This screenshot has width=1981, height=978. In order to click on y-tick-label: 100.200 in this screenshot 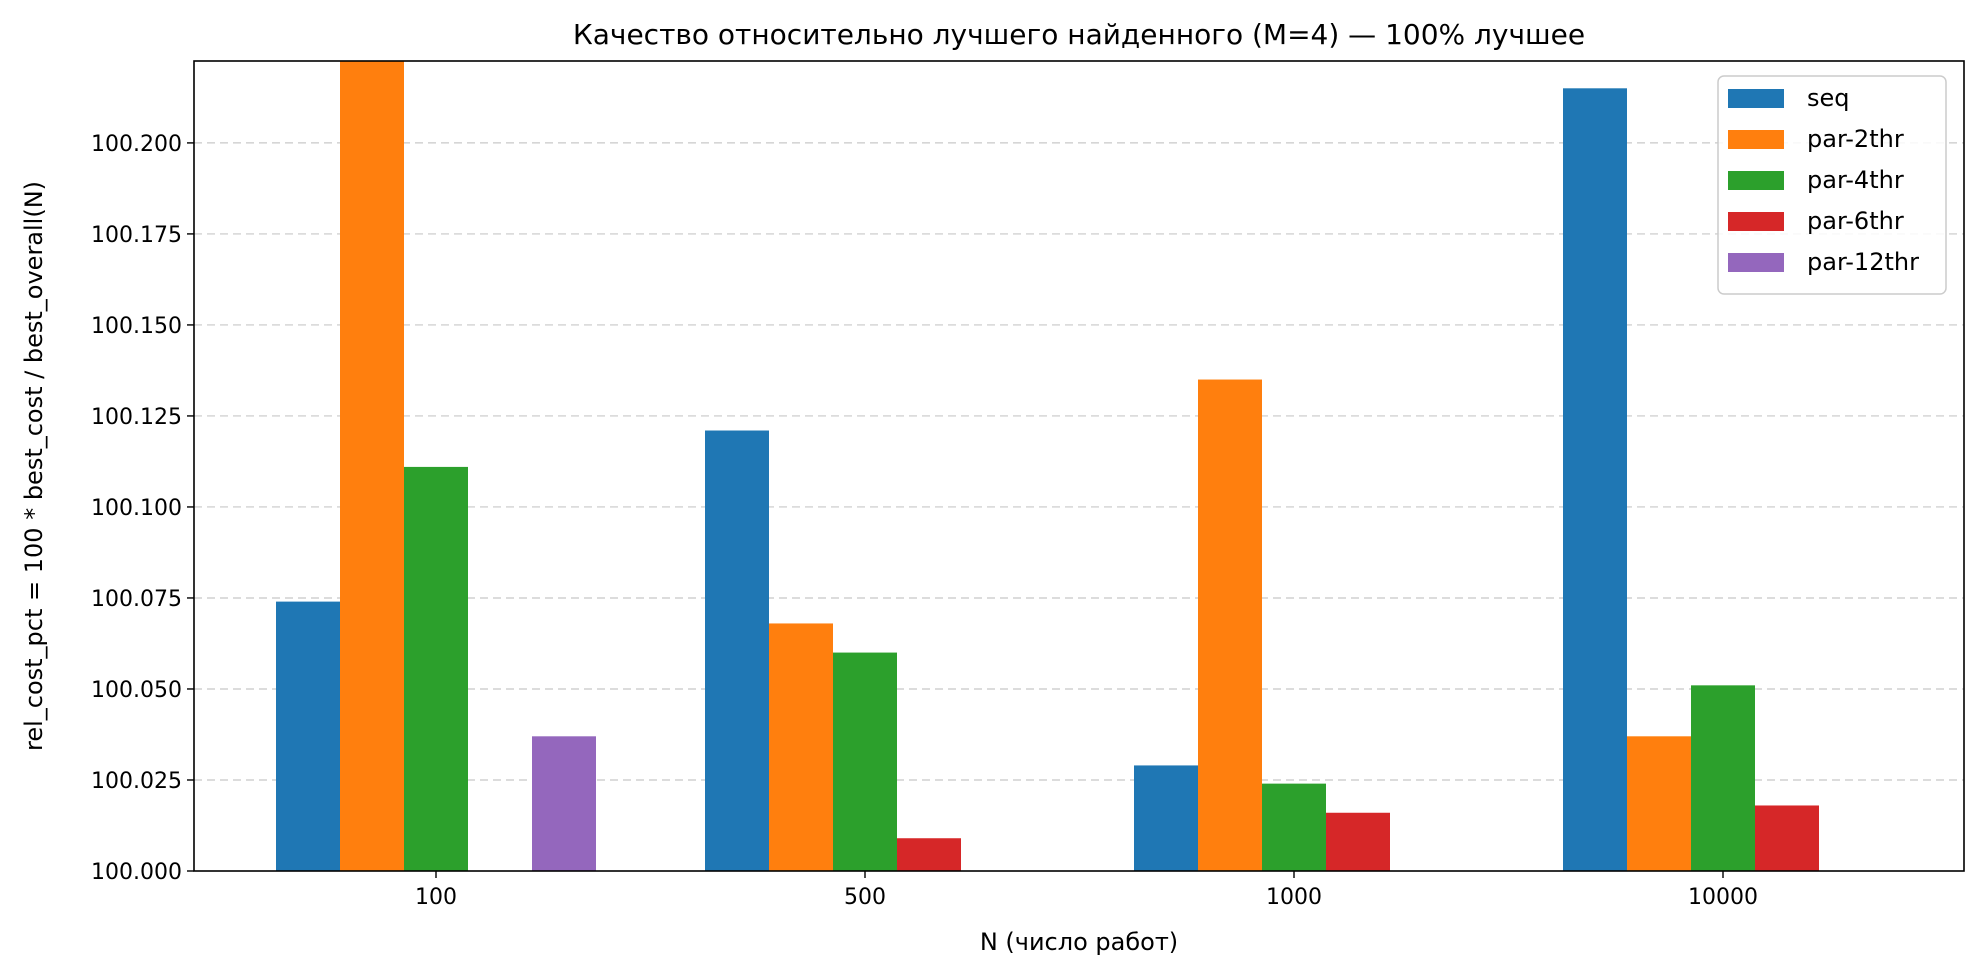, I will do `click(136, 144)`.